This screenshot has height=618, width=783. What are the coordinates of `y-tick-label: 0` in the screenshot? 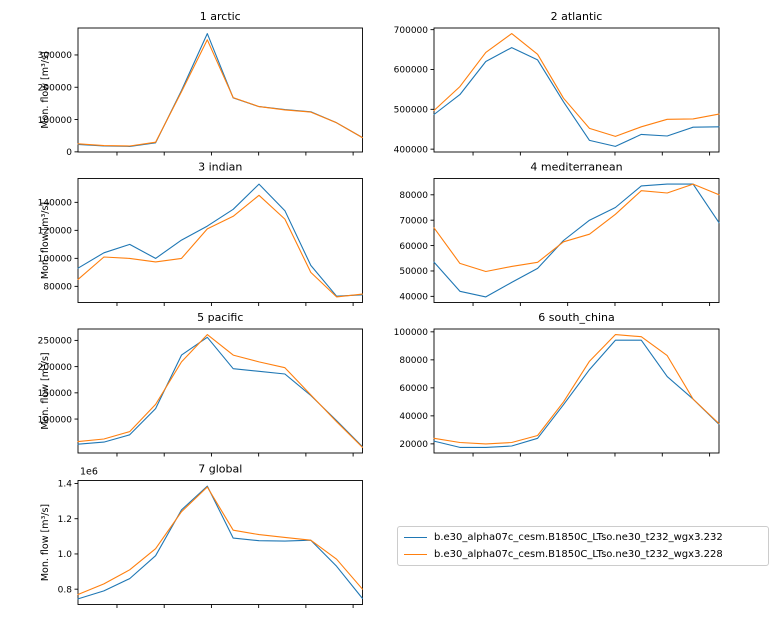 It's located at (69, 153).